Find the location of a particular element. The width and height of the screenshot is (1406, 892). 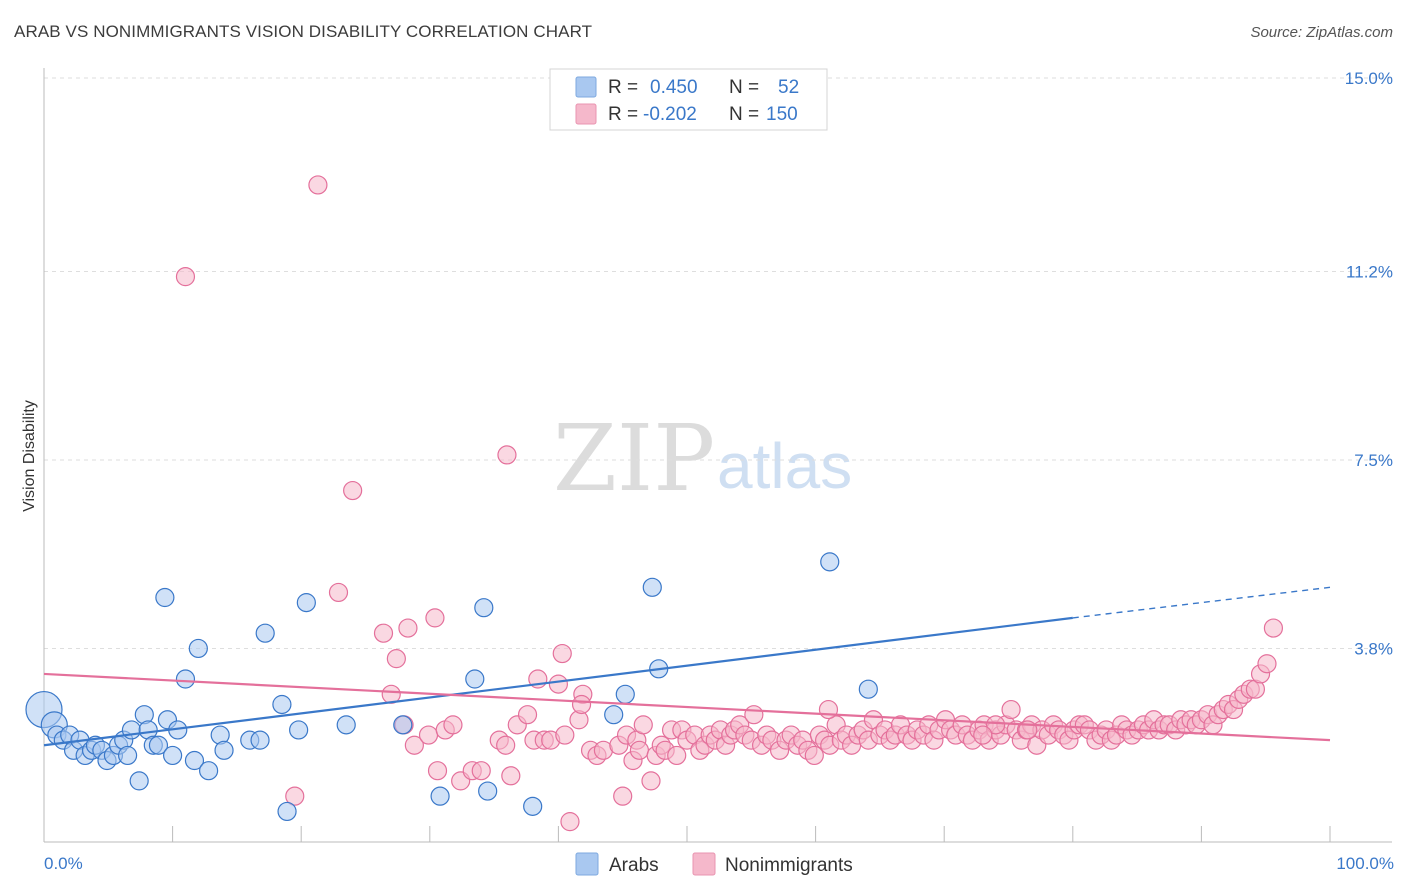

y-tick-label: 3.8% is located at coordinates (1373, 648).